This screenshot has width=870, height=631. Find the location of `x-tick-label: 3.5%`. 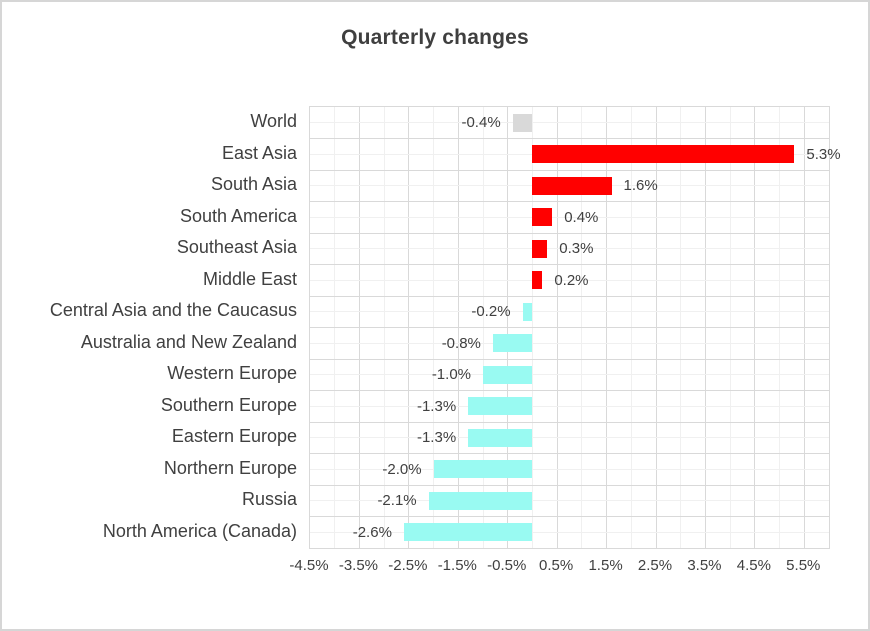

x-tick-label: 3.5% is located at coordinates (704, 565).